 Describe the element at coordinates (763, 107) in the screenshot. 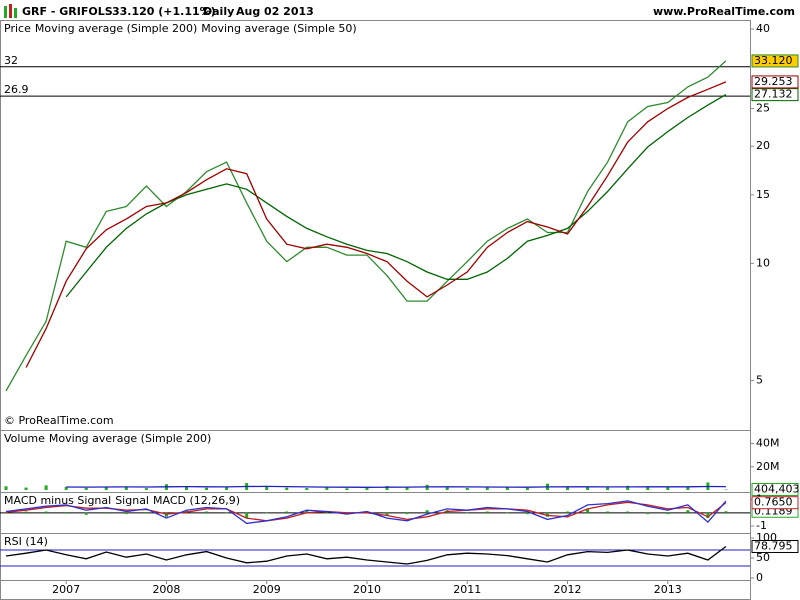

I see `y-tick-label: 25` at that location.